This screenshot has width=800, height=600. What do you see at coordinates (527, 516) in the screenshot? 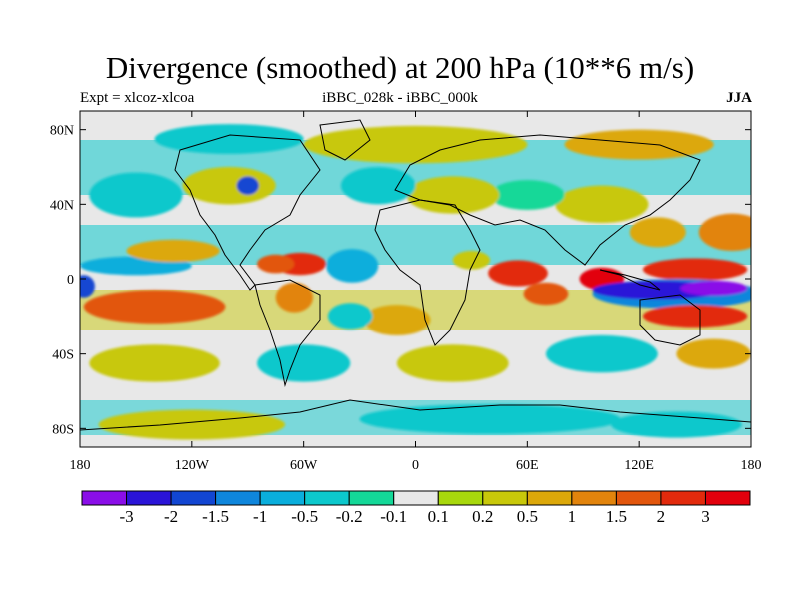
I see `colorbar-label-9: 0.5` at bounding box center [527, 516].